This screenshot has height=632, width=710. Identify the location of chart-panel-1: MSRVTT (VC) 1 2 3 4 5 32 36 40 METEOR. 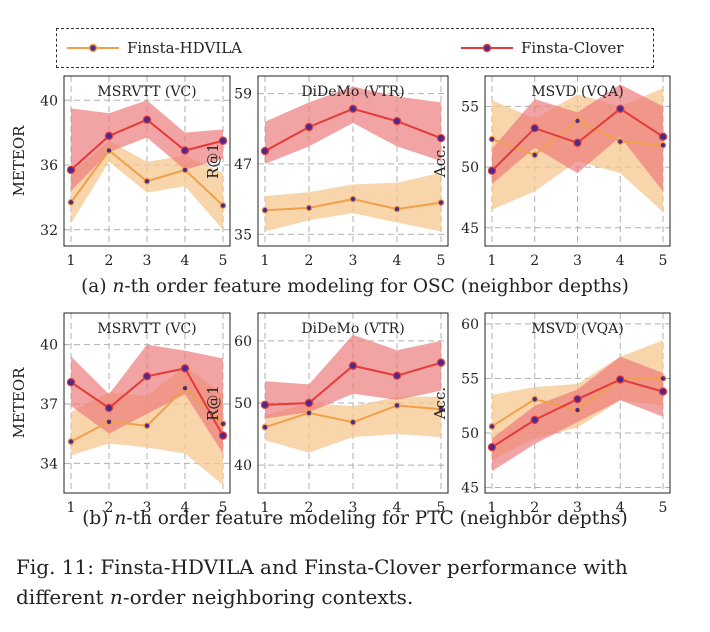
(120, 172).